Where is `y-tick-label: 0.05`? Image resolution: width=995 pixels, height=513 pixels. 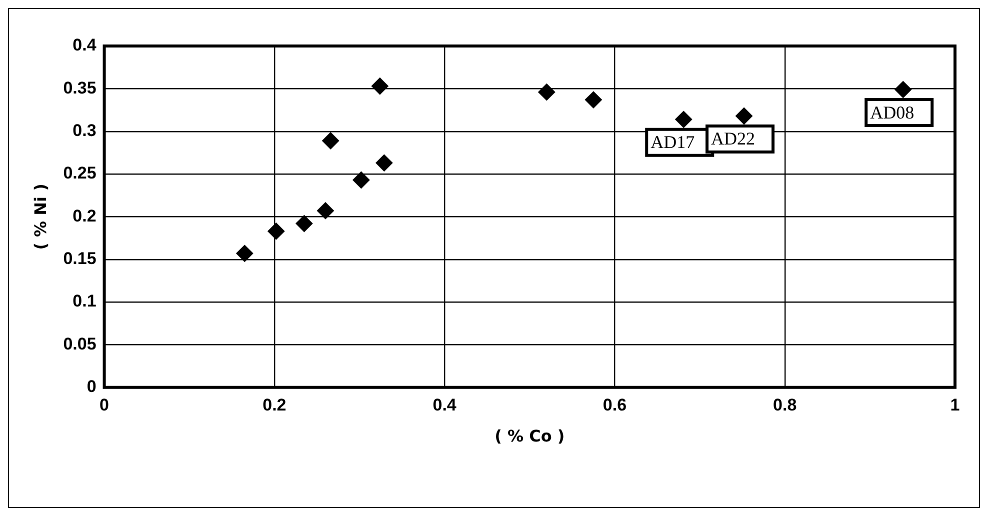 y-tick-label: 0.05 is located at coordinates (79, 344).